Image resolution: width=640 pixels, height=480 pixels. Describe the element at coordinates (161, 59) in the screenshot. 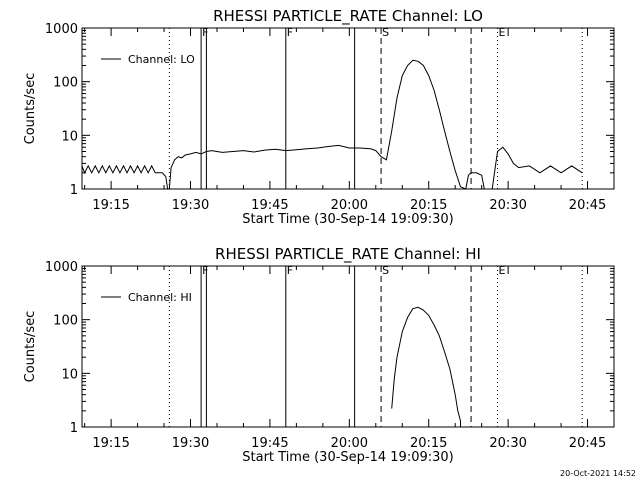

I see `legend-entry: Channel: LO` at that location.